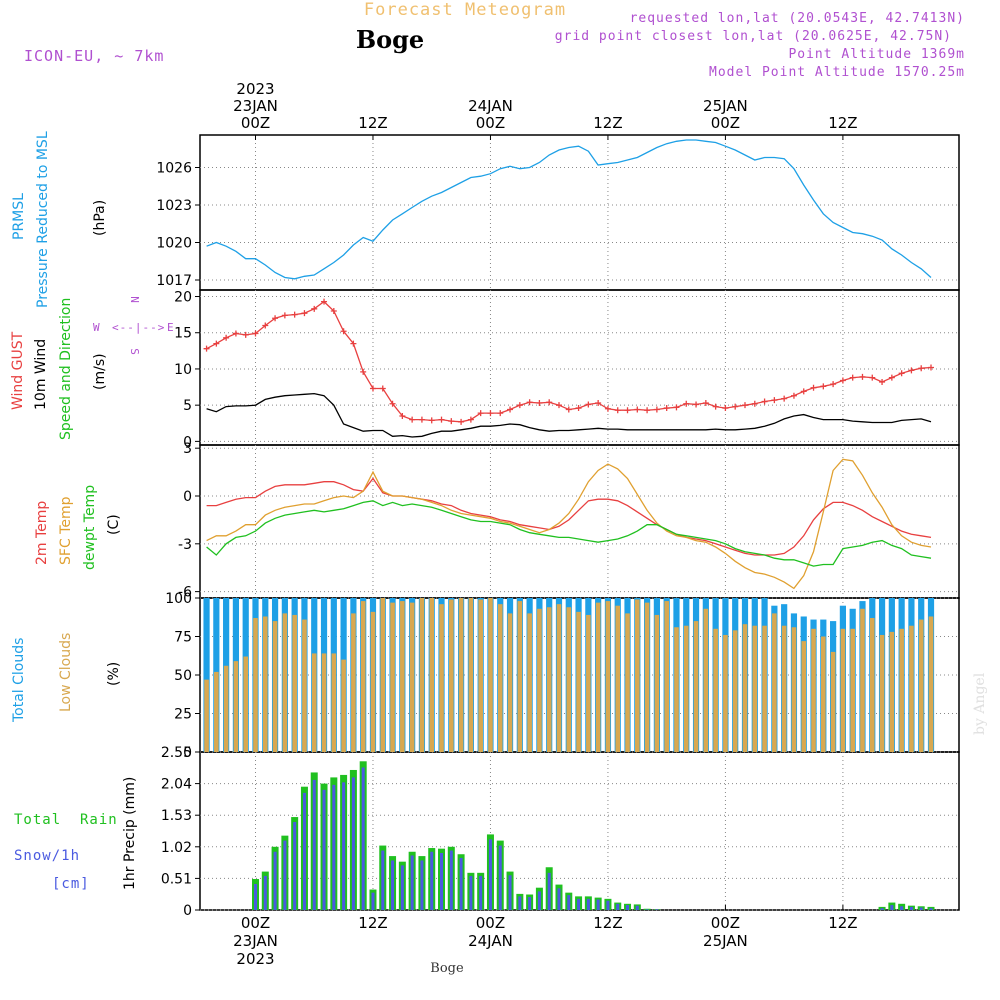  Describe the element at coordinates (579, 212) in the screenshot. I see `pressure-frame` at that location.